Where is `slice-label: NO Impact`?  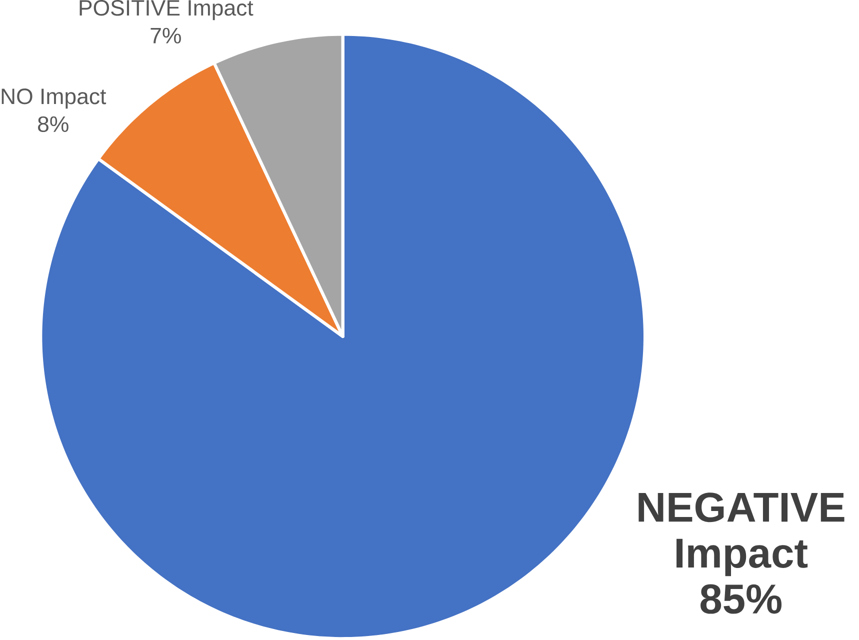 slice-label: NO Impact is located at coordinates (54, 98).